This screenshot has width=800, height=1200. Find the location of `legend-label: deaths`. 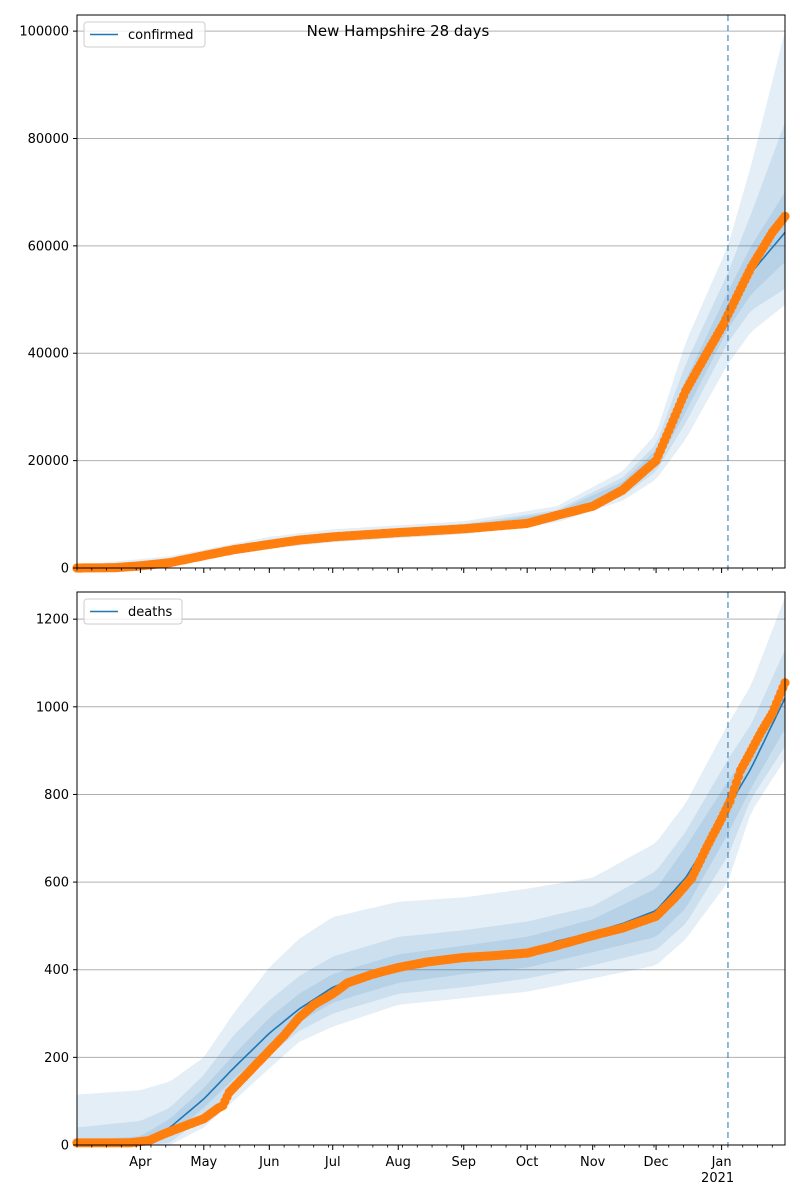

legend-label: deaths is located at coordinates (150, 612).